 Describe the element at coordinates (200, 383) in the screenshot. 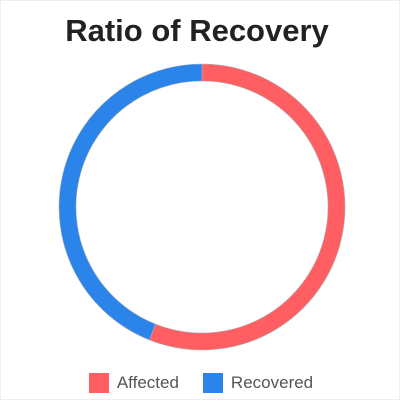

I see `legend: Affected Recovered` at that location.